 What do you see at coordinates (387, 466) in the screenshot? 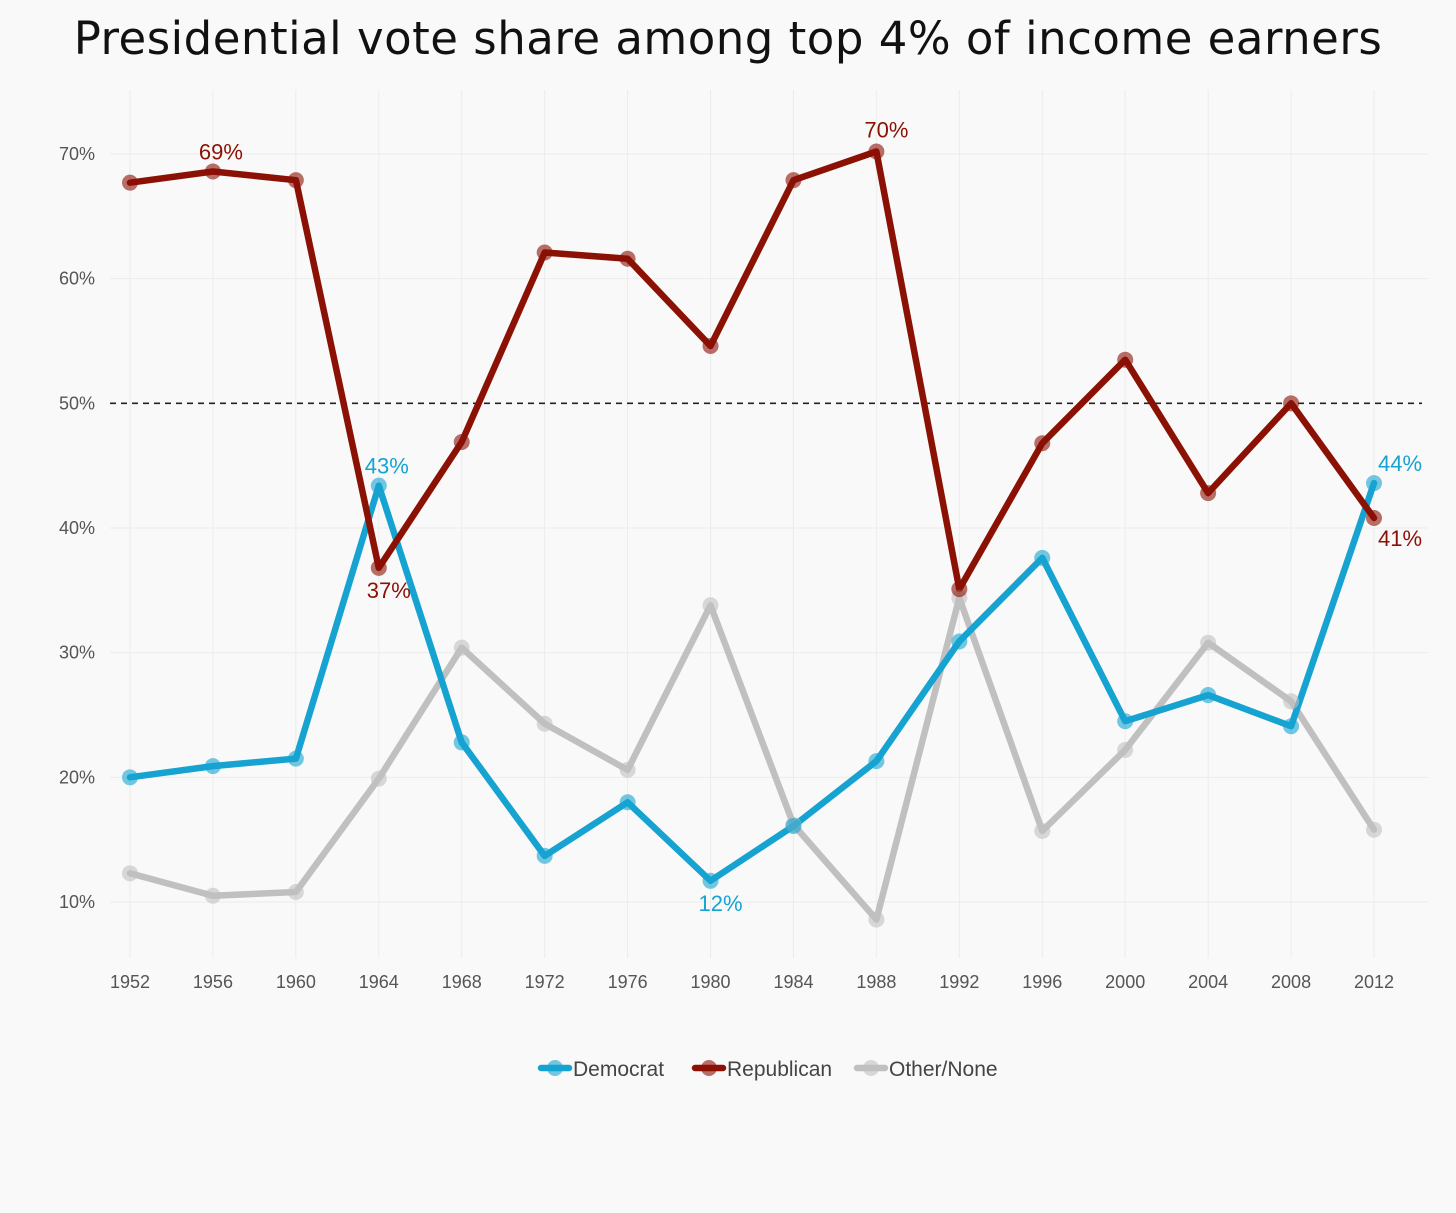
I see `point-annotation-label: 43%` at bounding box center [387, 466].